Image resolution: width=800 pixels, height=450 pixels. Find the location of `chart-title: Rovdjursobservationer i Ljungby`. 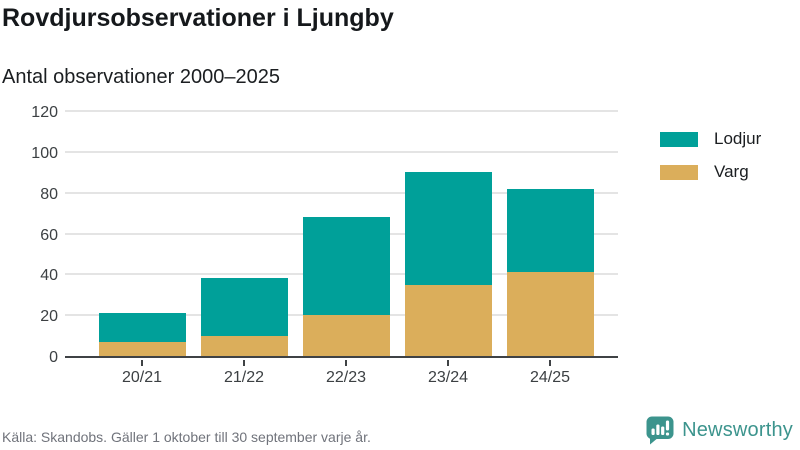

chart-title: Rovdjursobservationer i Ljungby is located at coordinates (198, 18).